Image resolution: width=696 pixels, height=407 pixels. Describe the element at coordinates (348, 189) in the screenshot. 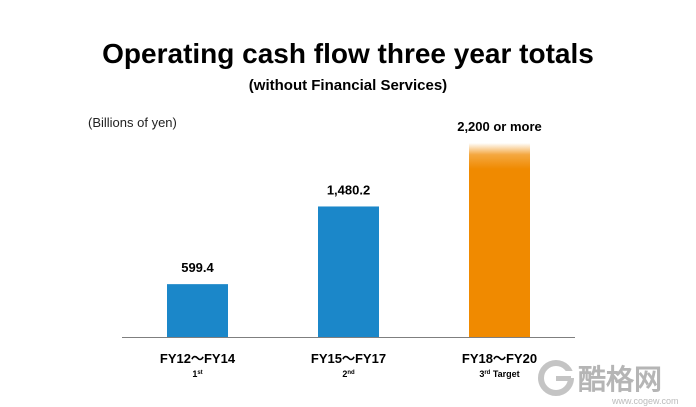

I see `value-label-2: 1,480.2` at that location.